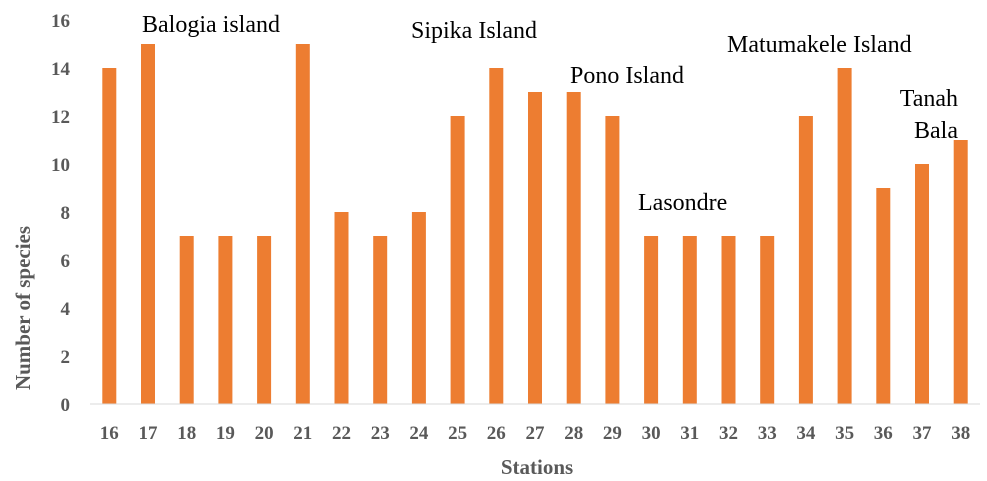  Describe the element at coordinates (66, 261) in the screenshot. I see `y-tick-label: 6` at that location.